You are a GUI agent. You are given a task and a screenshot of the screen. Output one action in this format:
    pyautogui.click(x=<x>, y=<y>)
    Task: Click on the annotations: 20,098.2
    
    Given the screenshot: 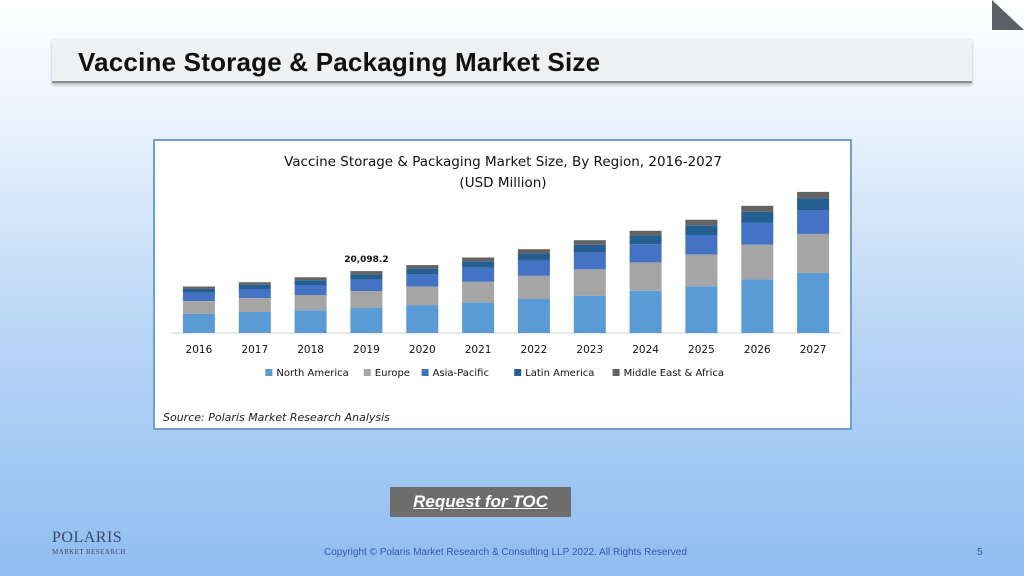 What is the action you would take?
    pyautogui.click(x=366, y=260)
    